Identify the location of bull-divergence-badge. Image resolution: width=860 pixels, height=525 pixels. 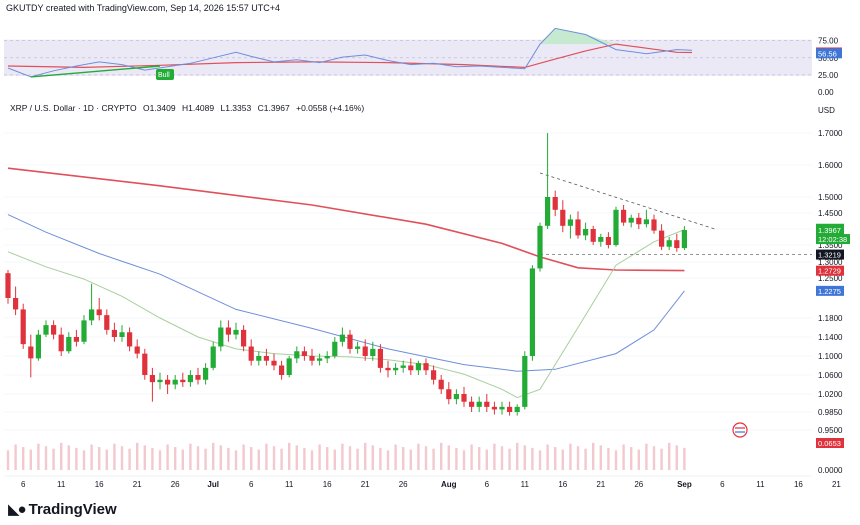
(165, 74).